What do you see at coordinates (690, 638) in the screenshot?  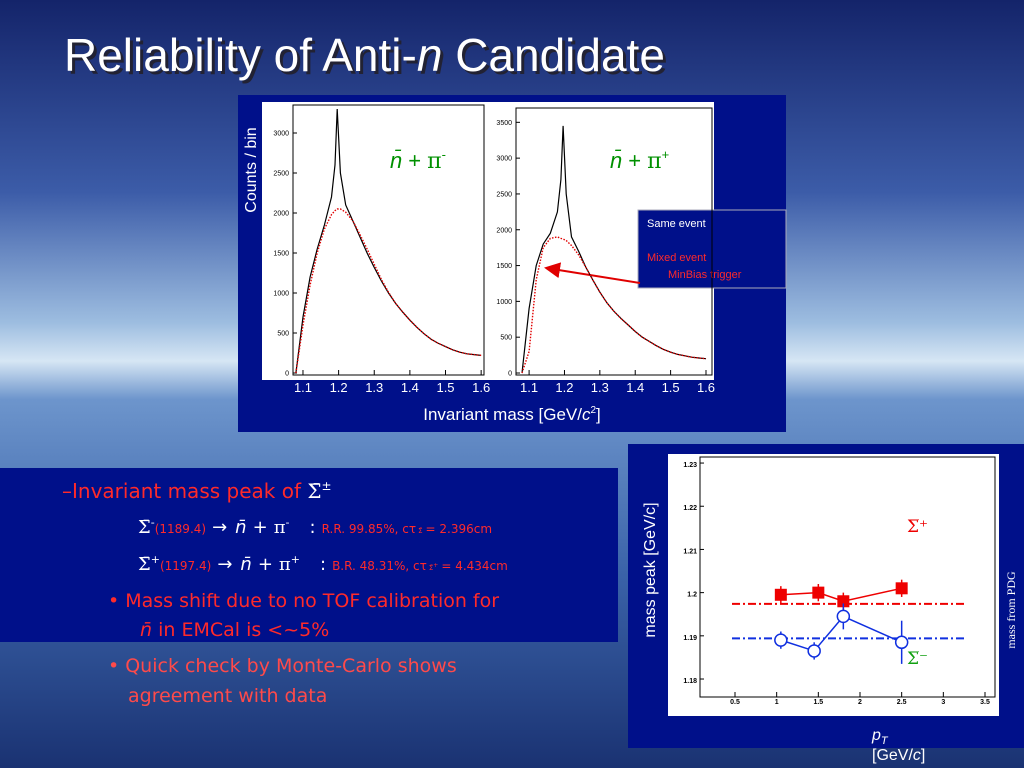 I see `y-tick-label: 1.19` at bounding box center [690, 638].